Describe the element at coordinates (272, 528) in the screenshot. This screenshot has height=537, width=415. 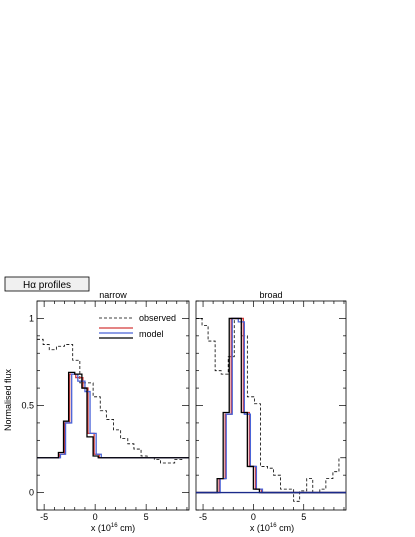
I see `x-axis-label-broad: x (1016 cm)` at that location.